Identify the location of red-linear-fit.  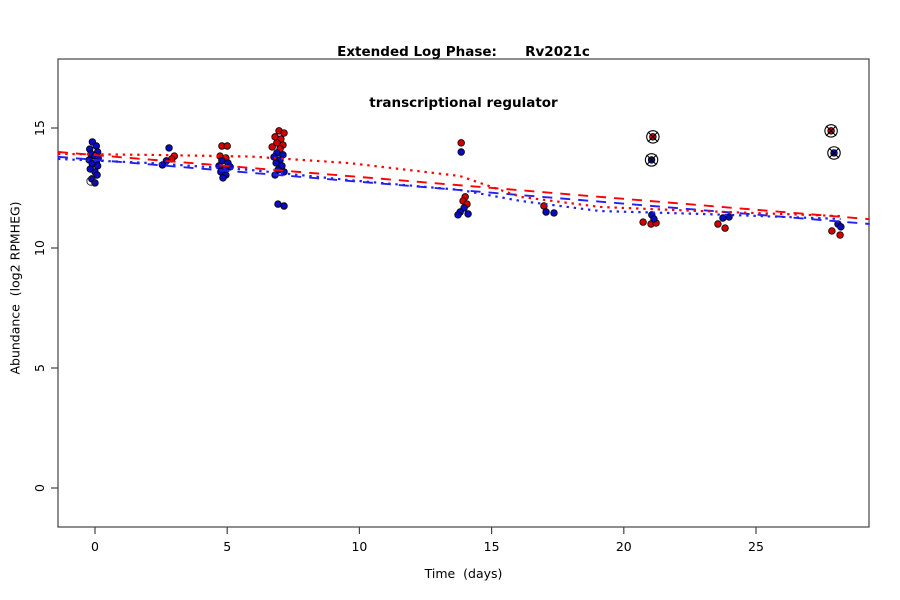
(463, 186).